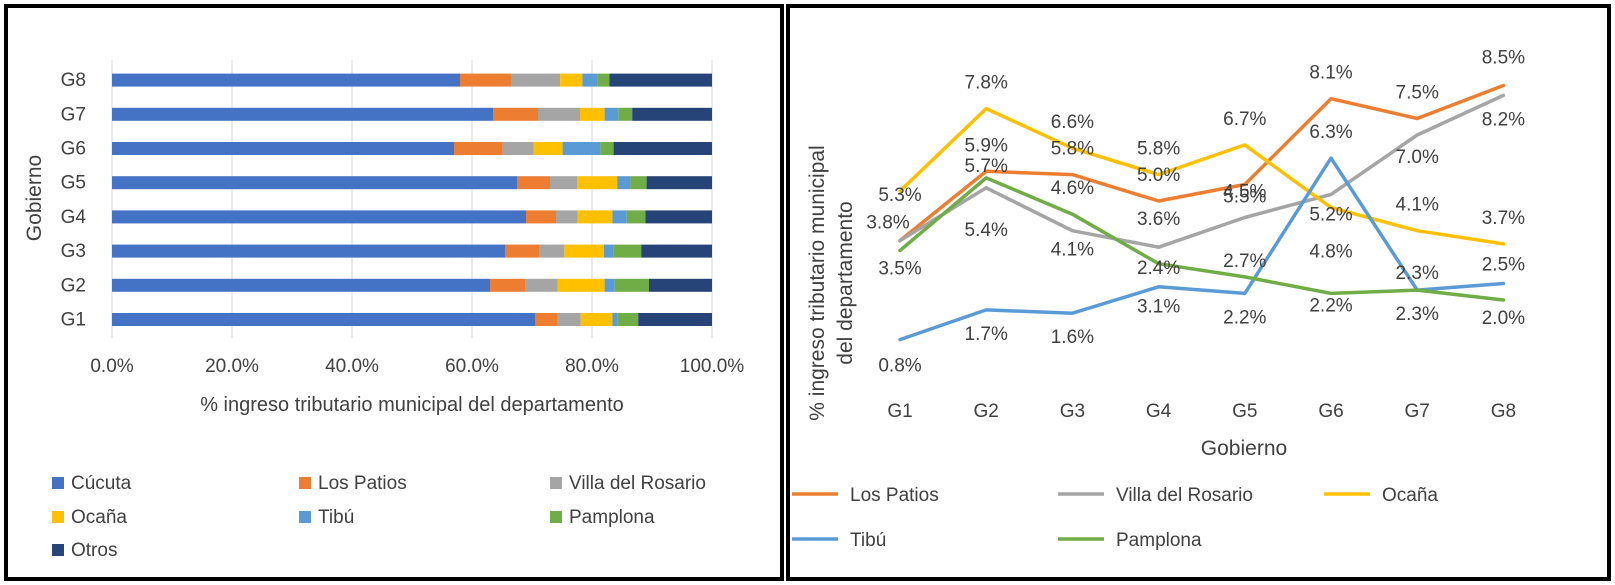 This screenshot has width=1615, height=585. I want to click on legend-label: Los Patios, so click(362, 483).